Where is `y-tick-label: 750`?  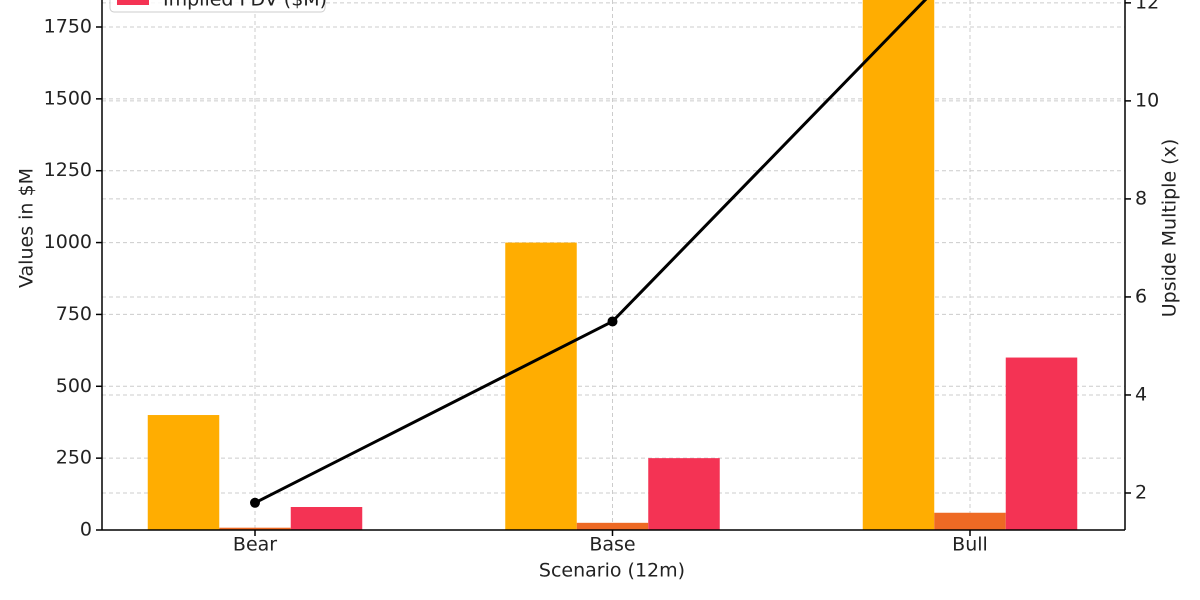
y-tick-label: 750 is located at coordinates (74, 314).